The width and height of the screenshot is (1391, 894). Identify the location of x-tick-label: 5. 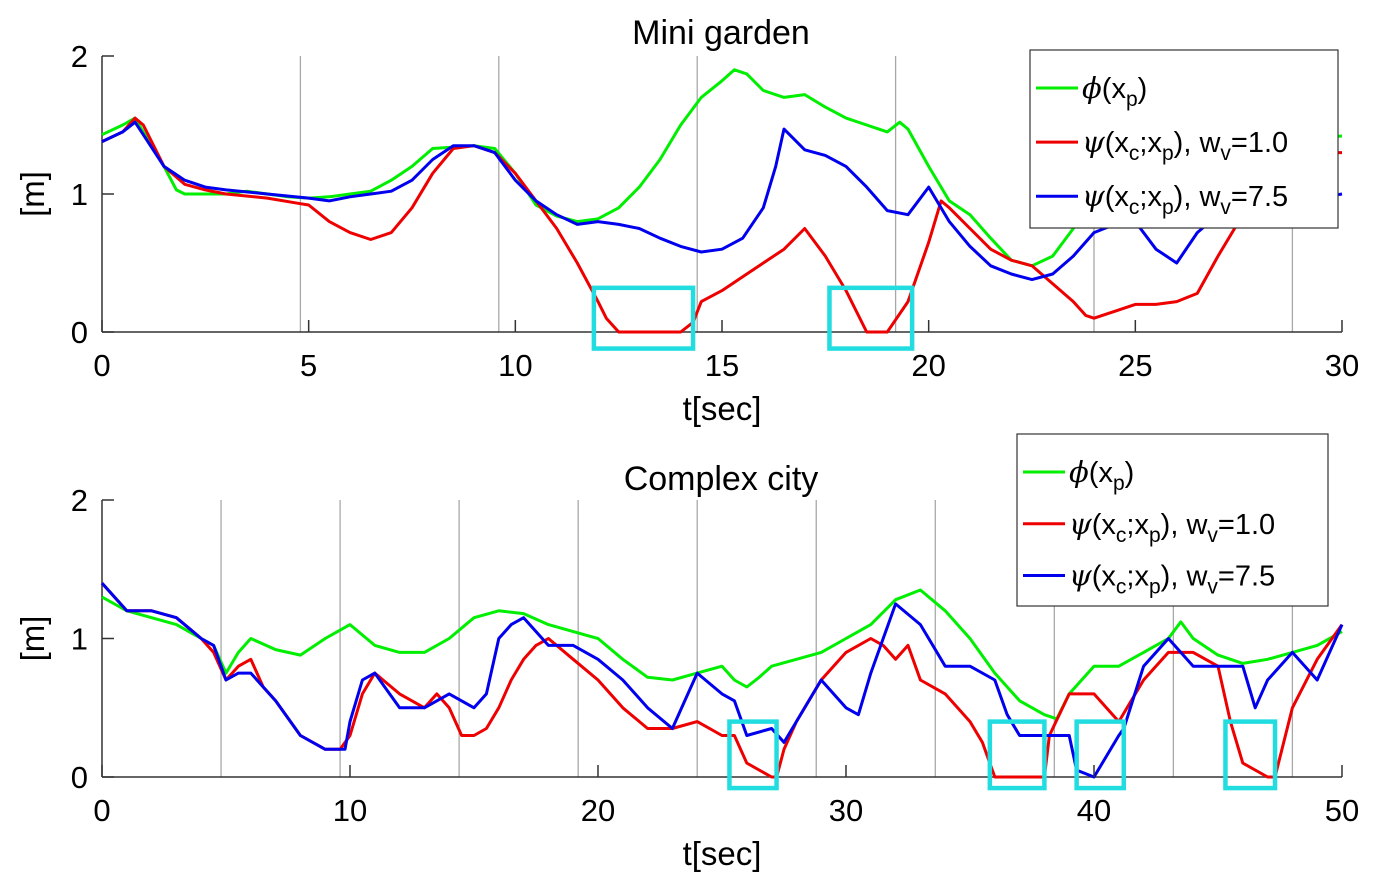
(308, 365).